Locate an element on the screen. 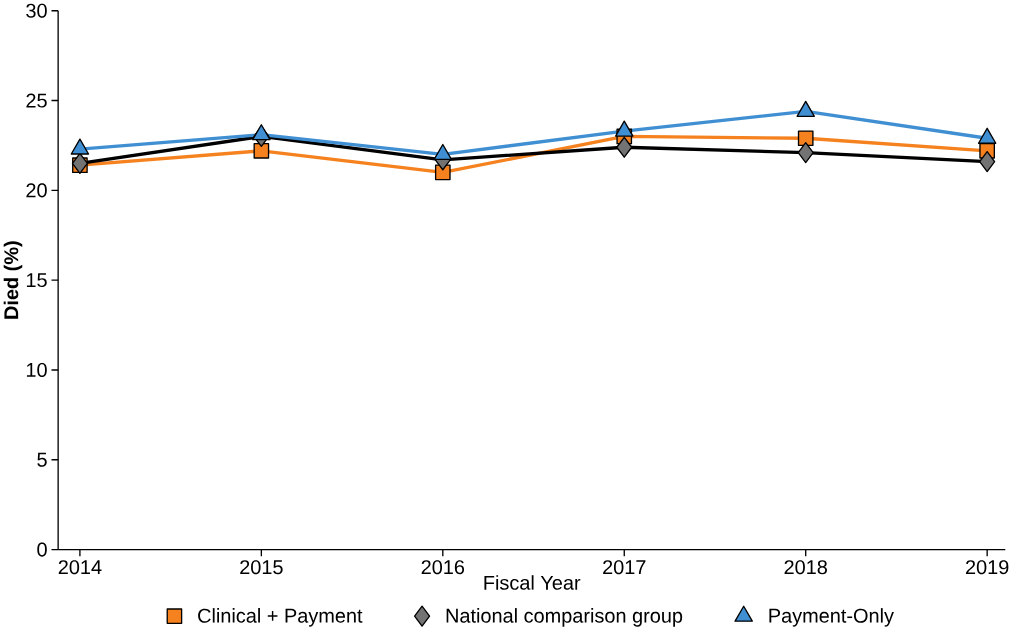 The height and width of the screenshot is (629, 1013). x-tick-label: 2016 is located at coordinates (443, 567).